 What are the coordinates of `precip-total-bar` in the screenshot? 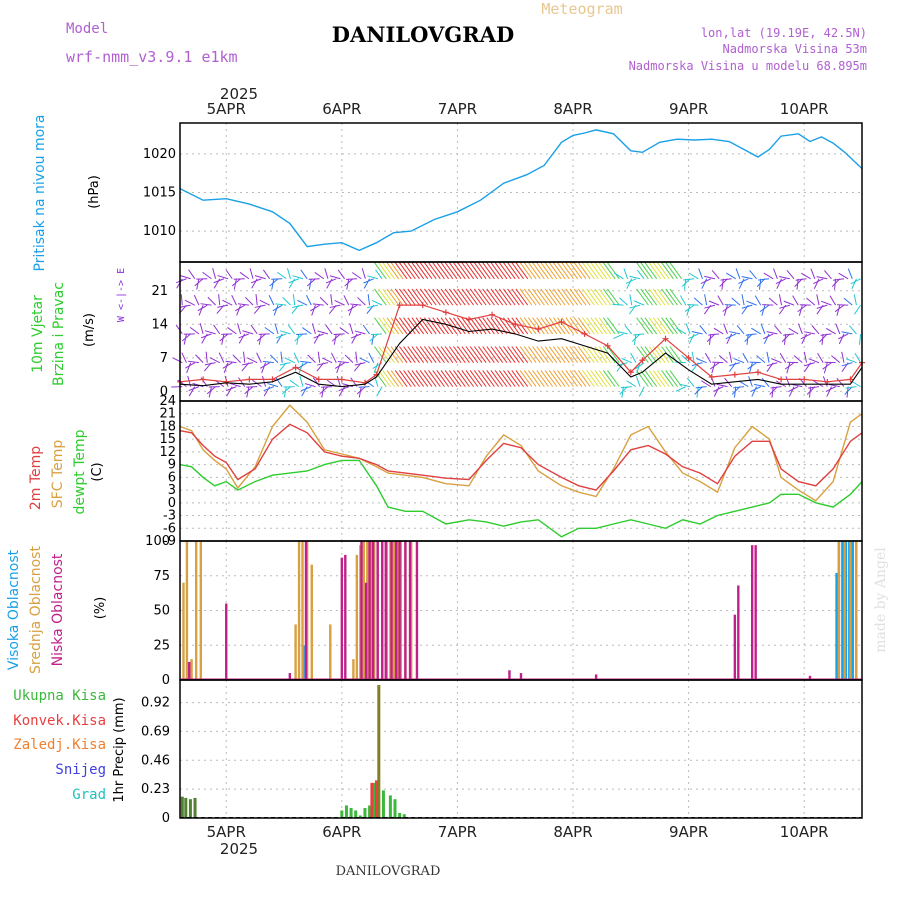 It's located at (379, 751).